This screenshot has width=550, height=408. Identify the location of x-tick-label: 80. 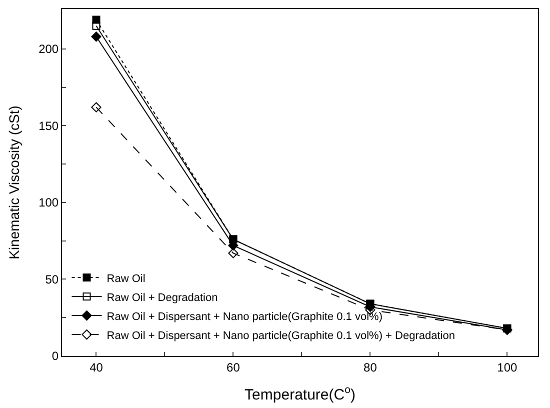
(371, 367).